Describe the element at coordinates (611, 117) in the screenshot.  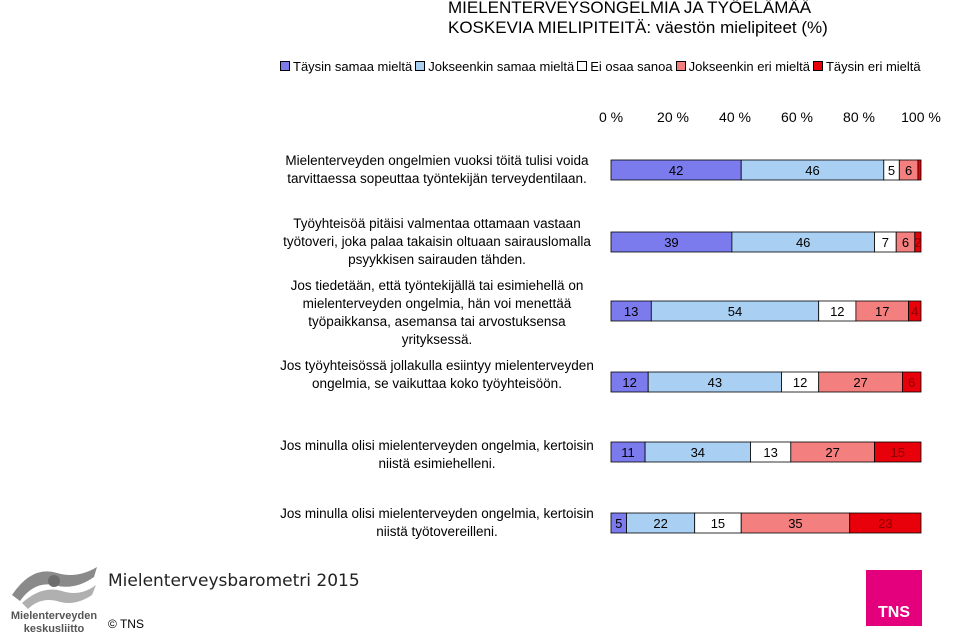
I see `x-tick-label: 0 %` at that location.